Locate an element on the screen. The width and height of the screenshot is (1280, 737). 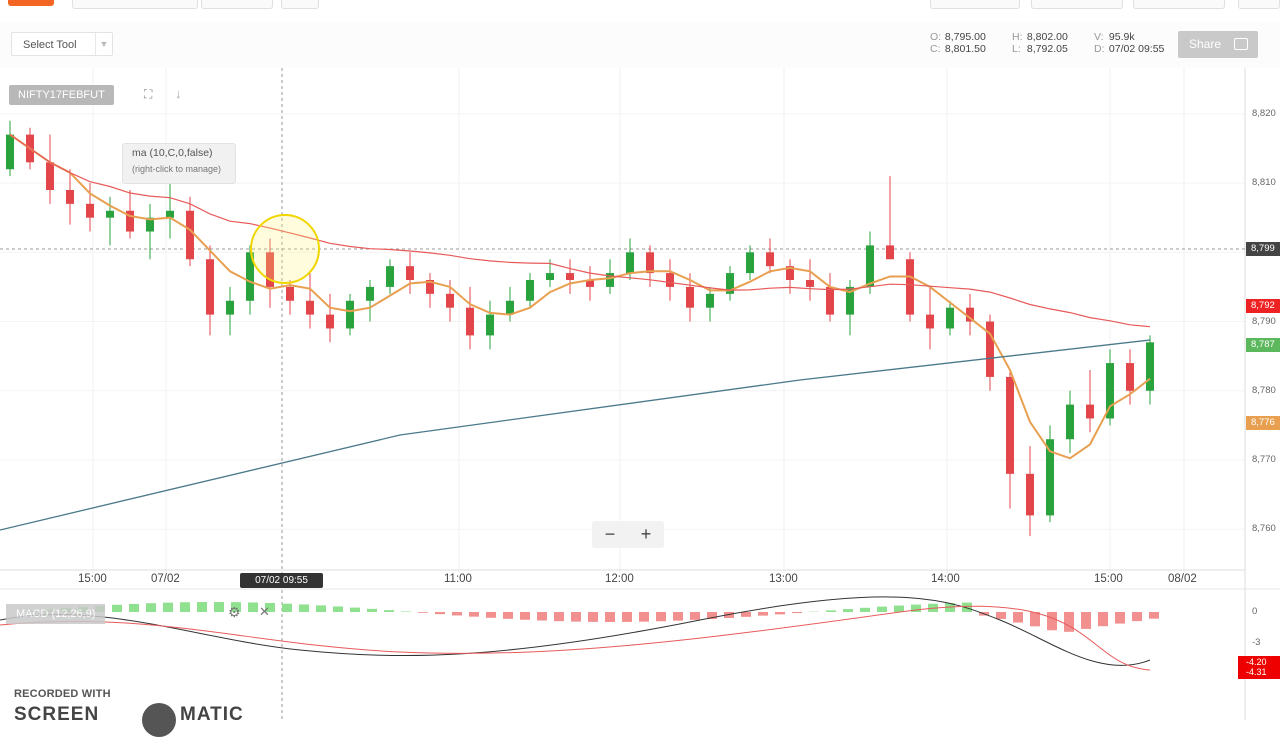
price-tick-label: 8,820 is located at coordinates (1264, 113).